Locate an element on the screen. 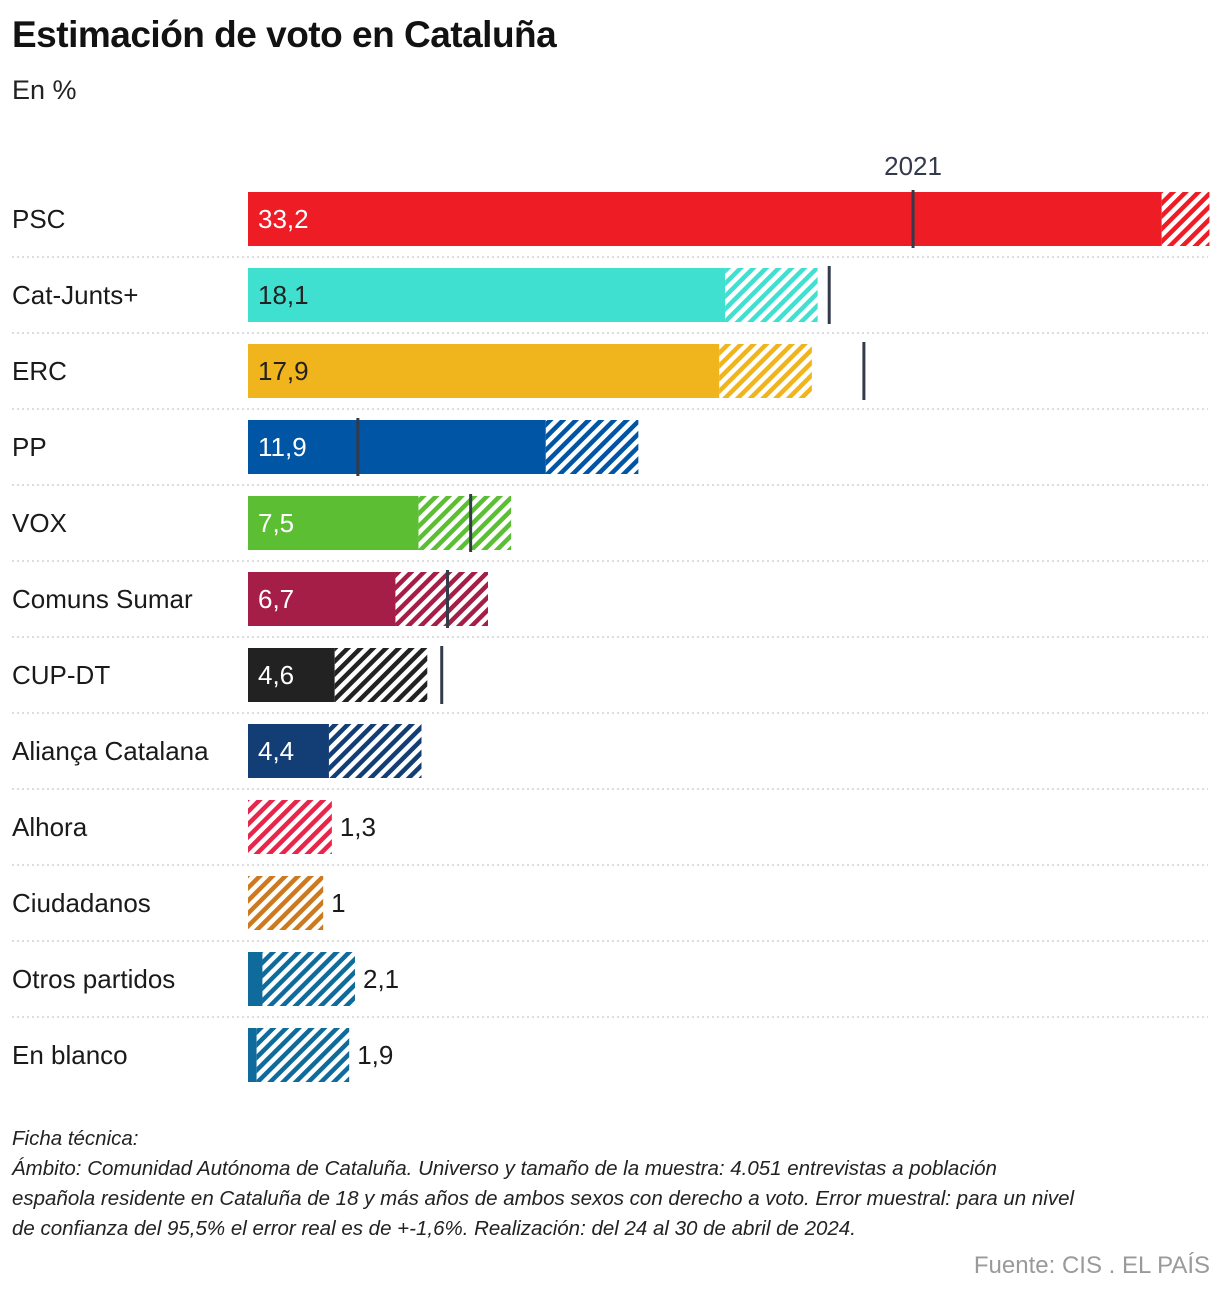 The width and height of the screenshot is (1220, 1298). category-label: Aliança Catalana is located at coordinates (110, 751).